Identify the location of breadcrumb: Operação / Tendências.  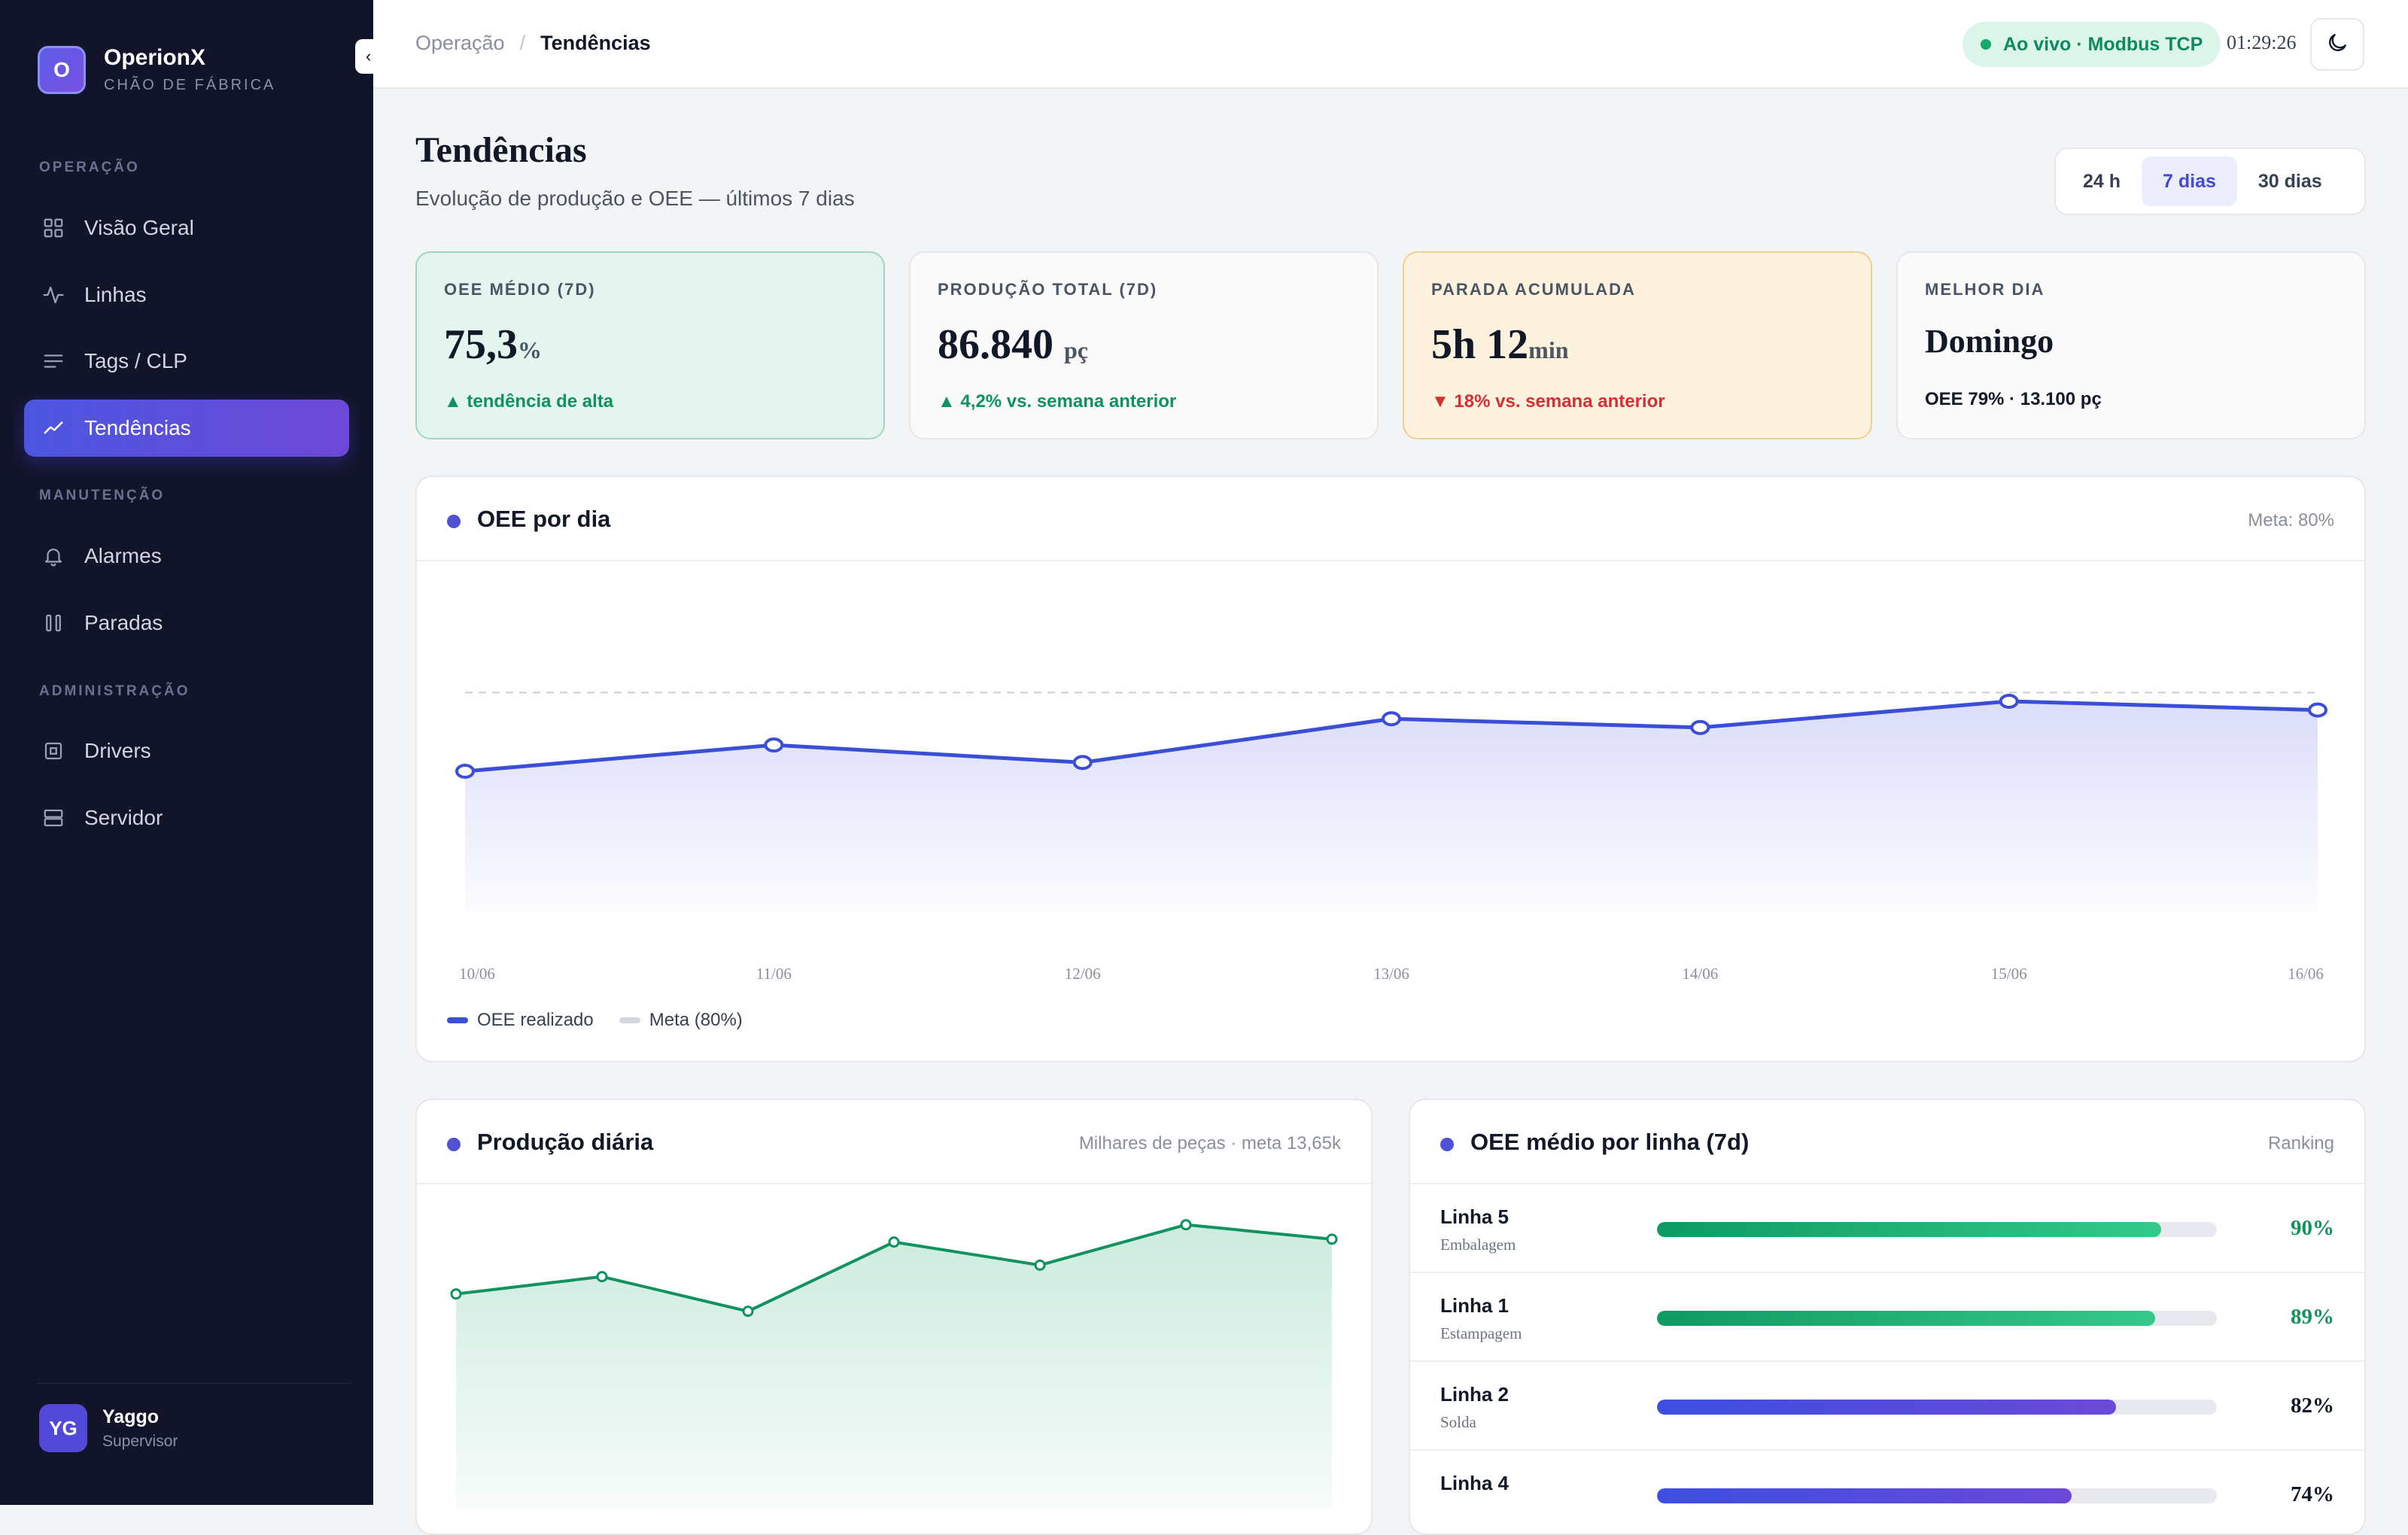
(533, 43).